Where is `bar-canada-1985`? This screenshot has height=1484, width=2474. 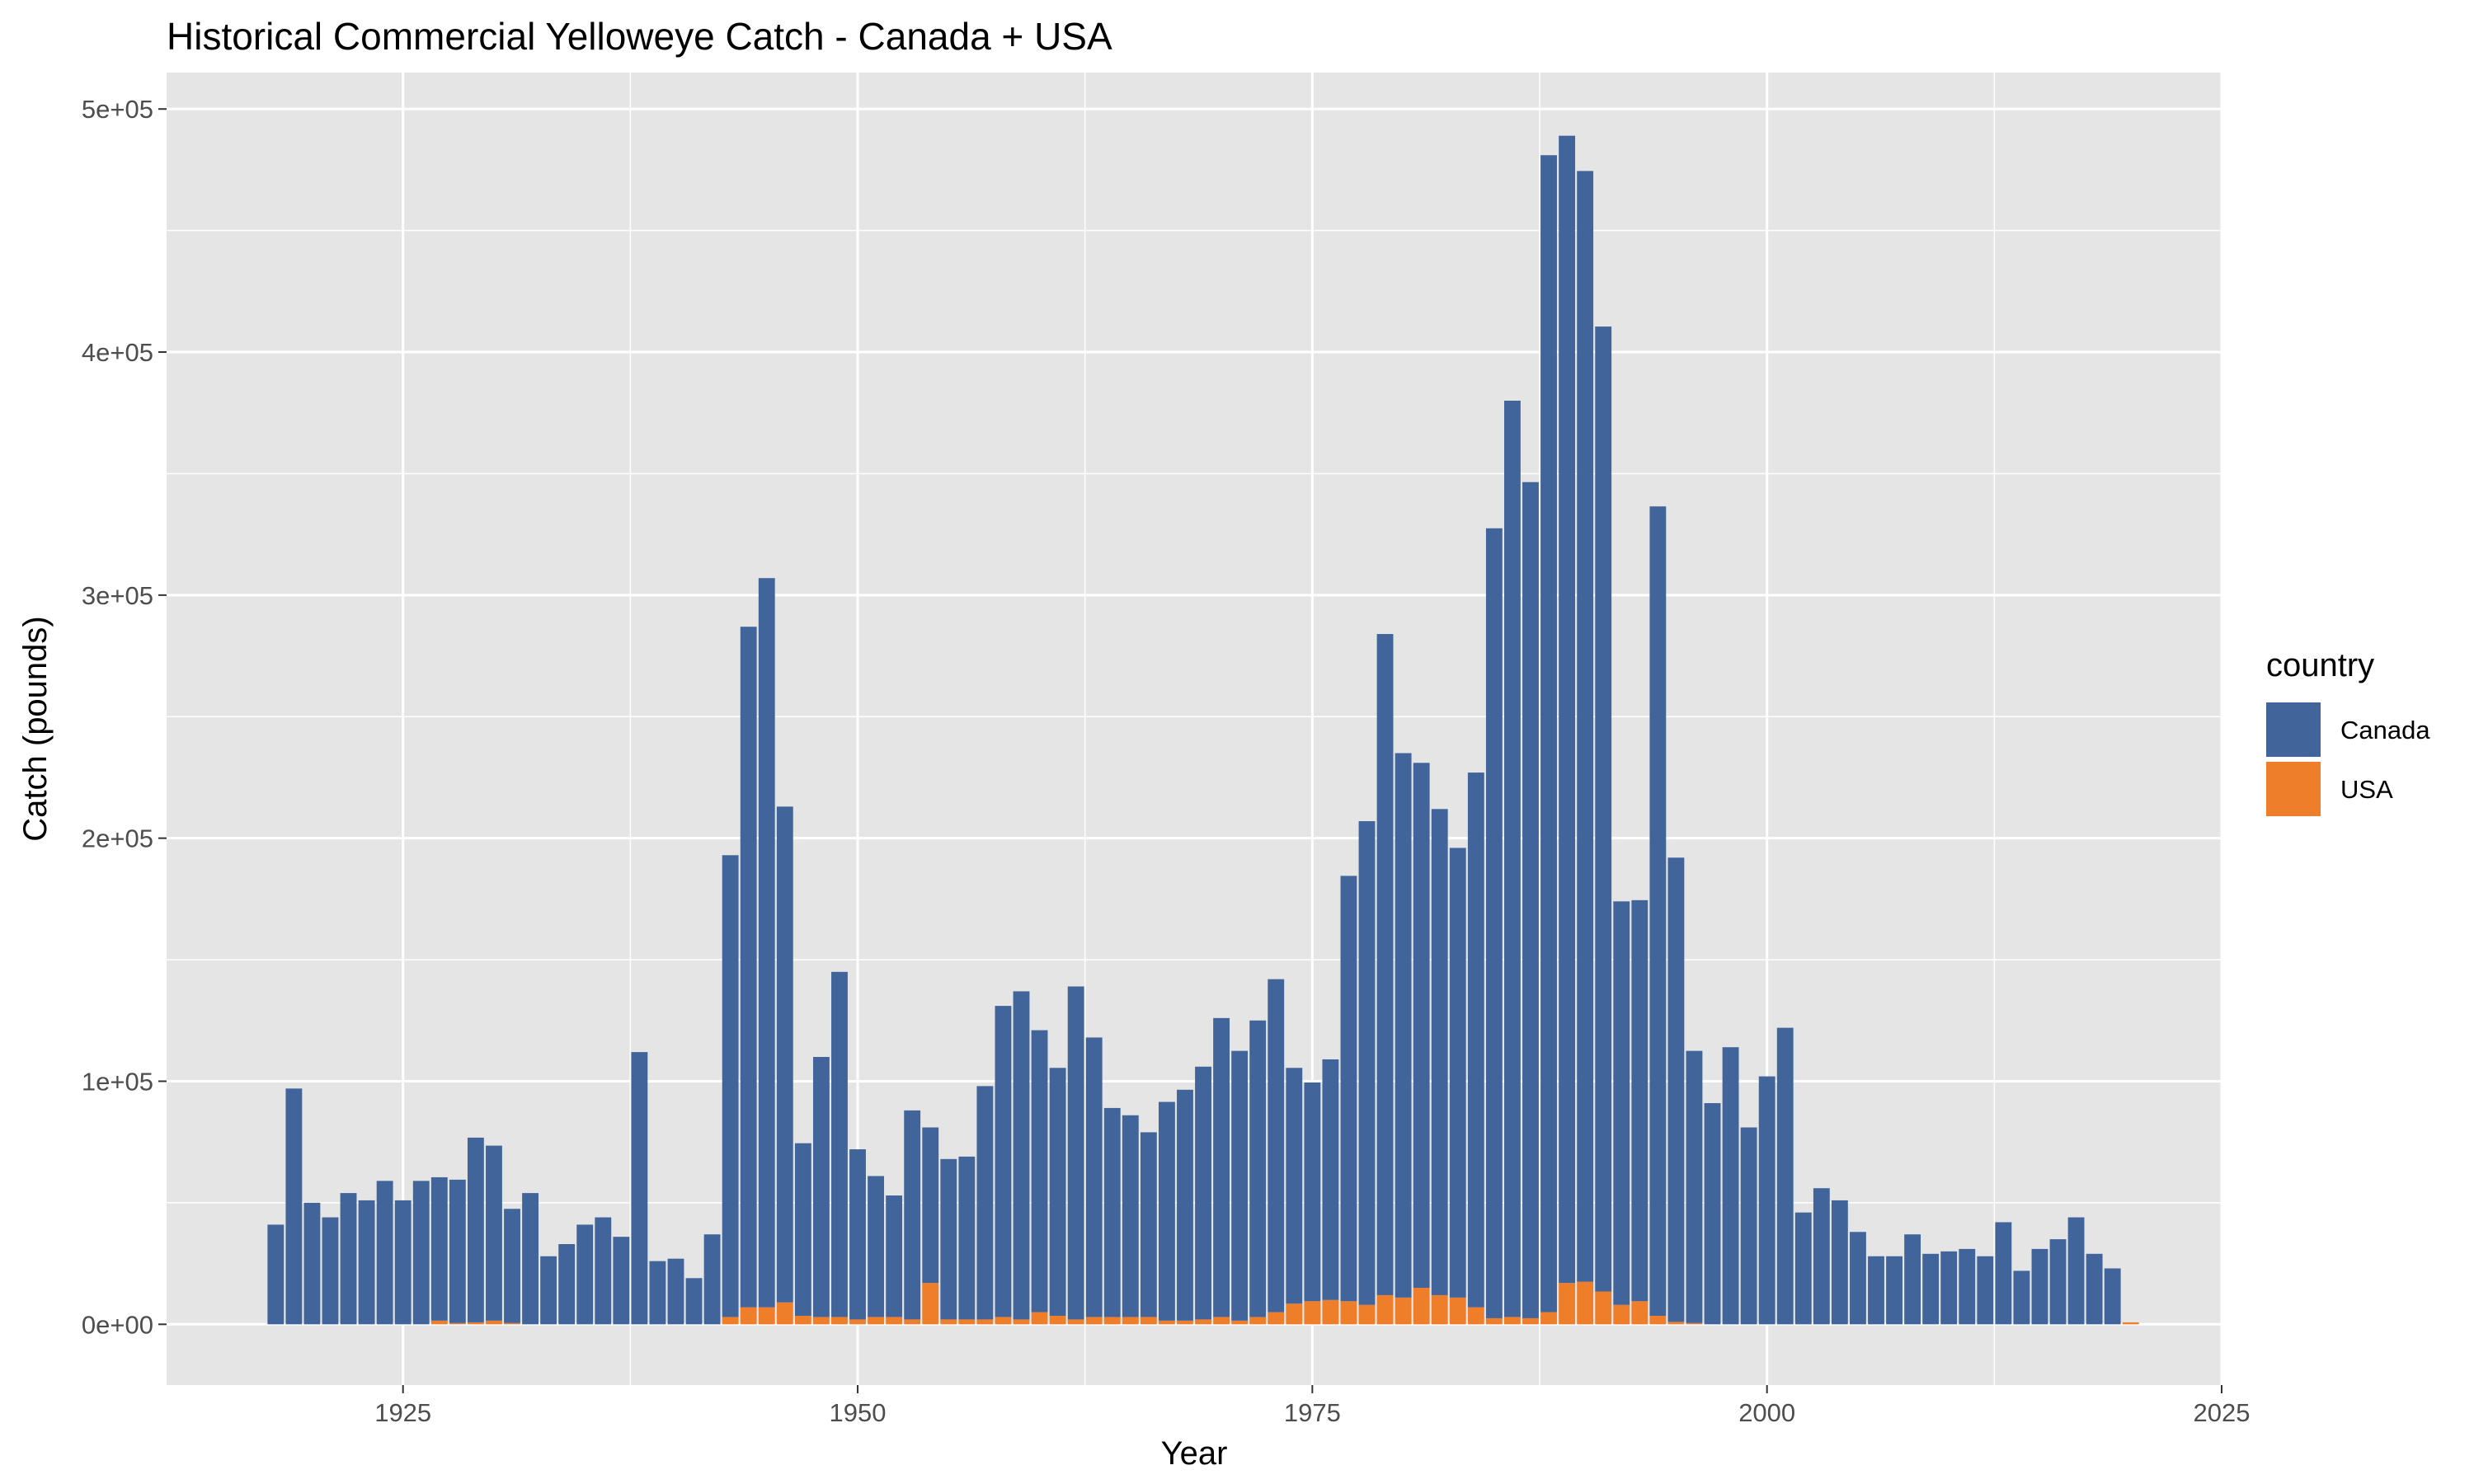
bar-canada-1985 is located at coordinates (1494, 923).